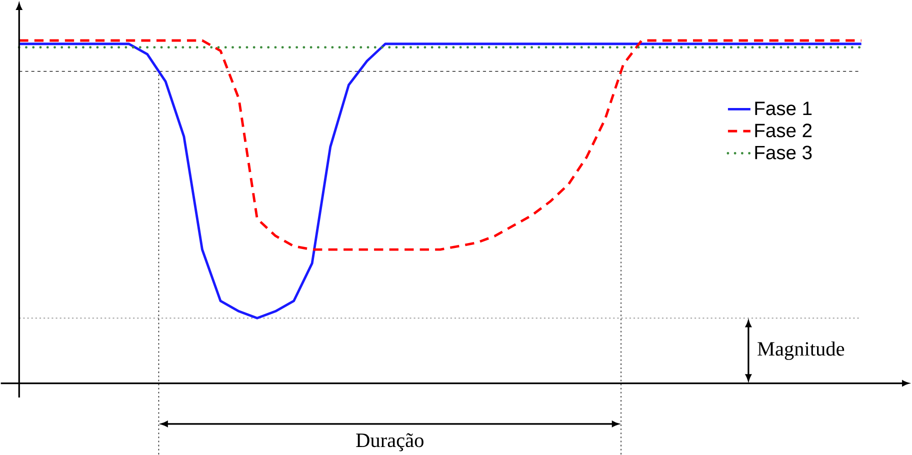 This screenshot has height=455, width=912. Describe the element at coordinates (390, 442) in the screenshot. I see `text: Duração` at that location.